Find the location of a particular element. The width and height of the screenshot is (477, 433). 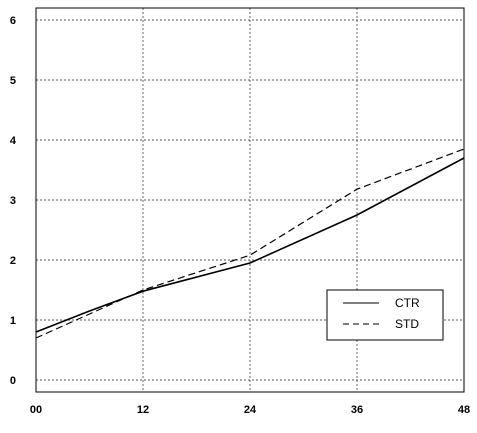

legend-box is located at coordinates (385, 315).